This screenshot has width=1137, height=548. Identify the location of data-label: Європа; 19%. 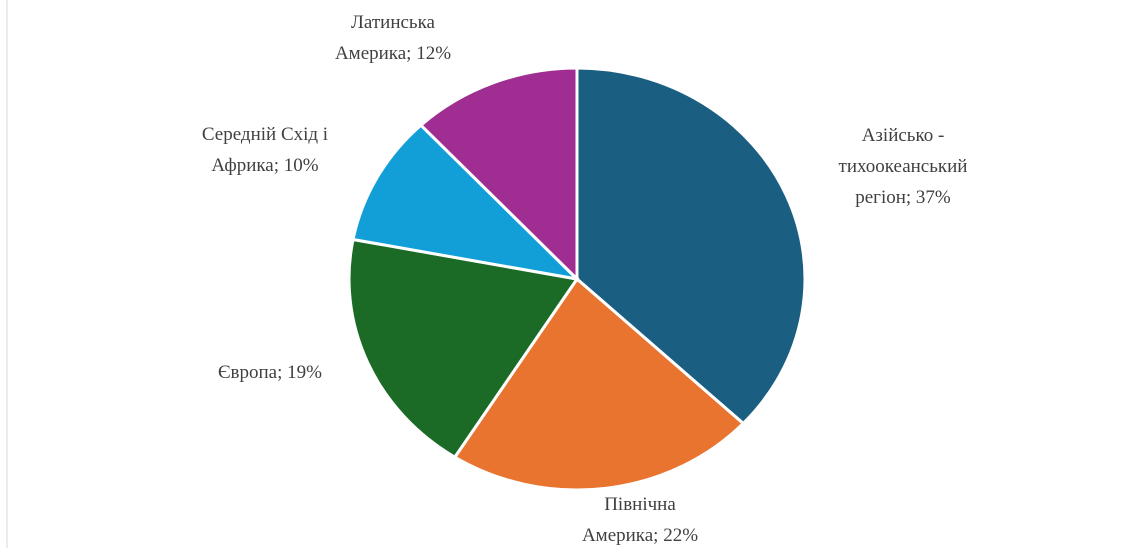
(270, 372).